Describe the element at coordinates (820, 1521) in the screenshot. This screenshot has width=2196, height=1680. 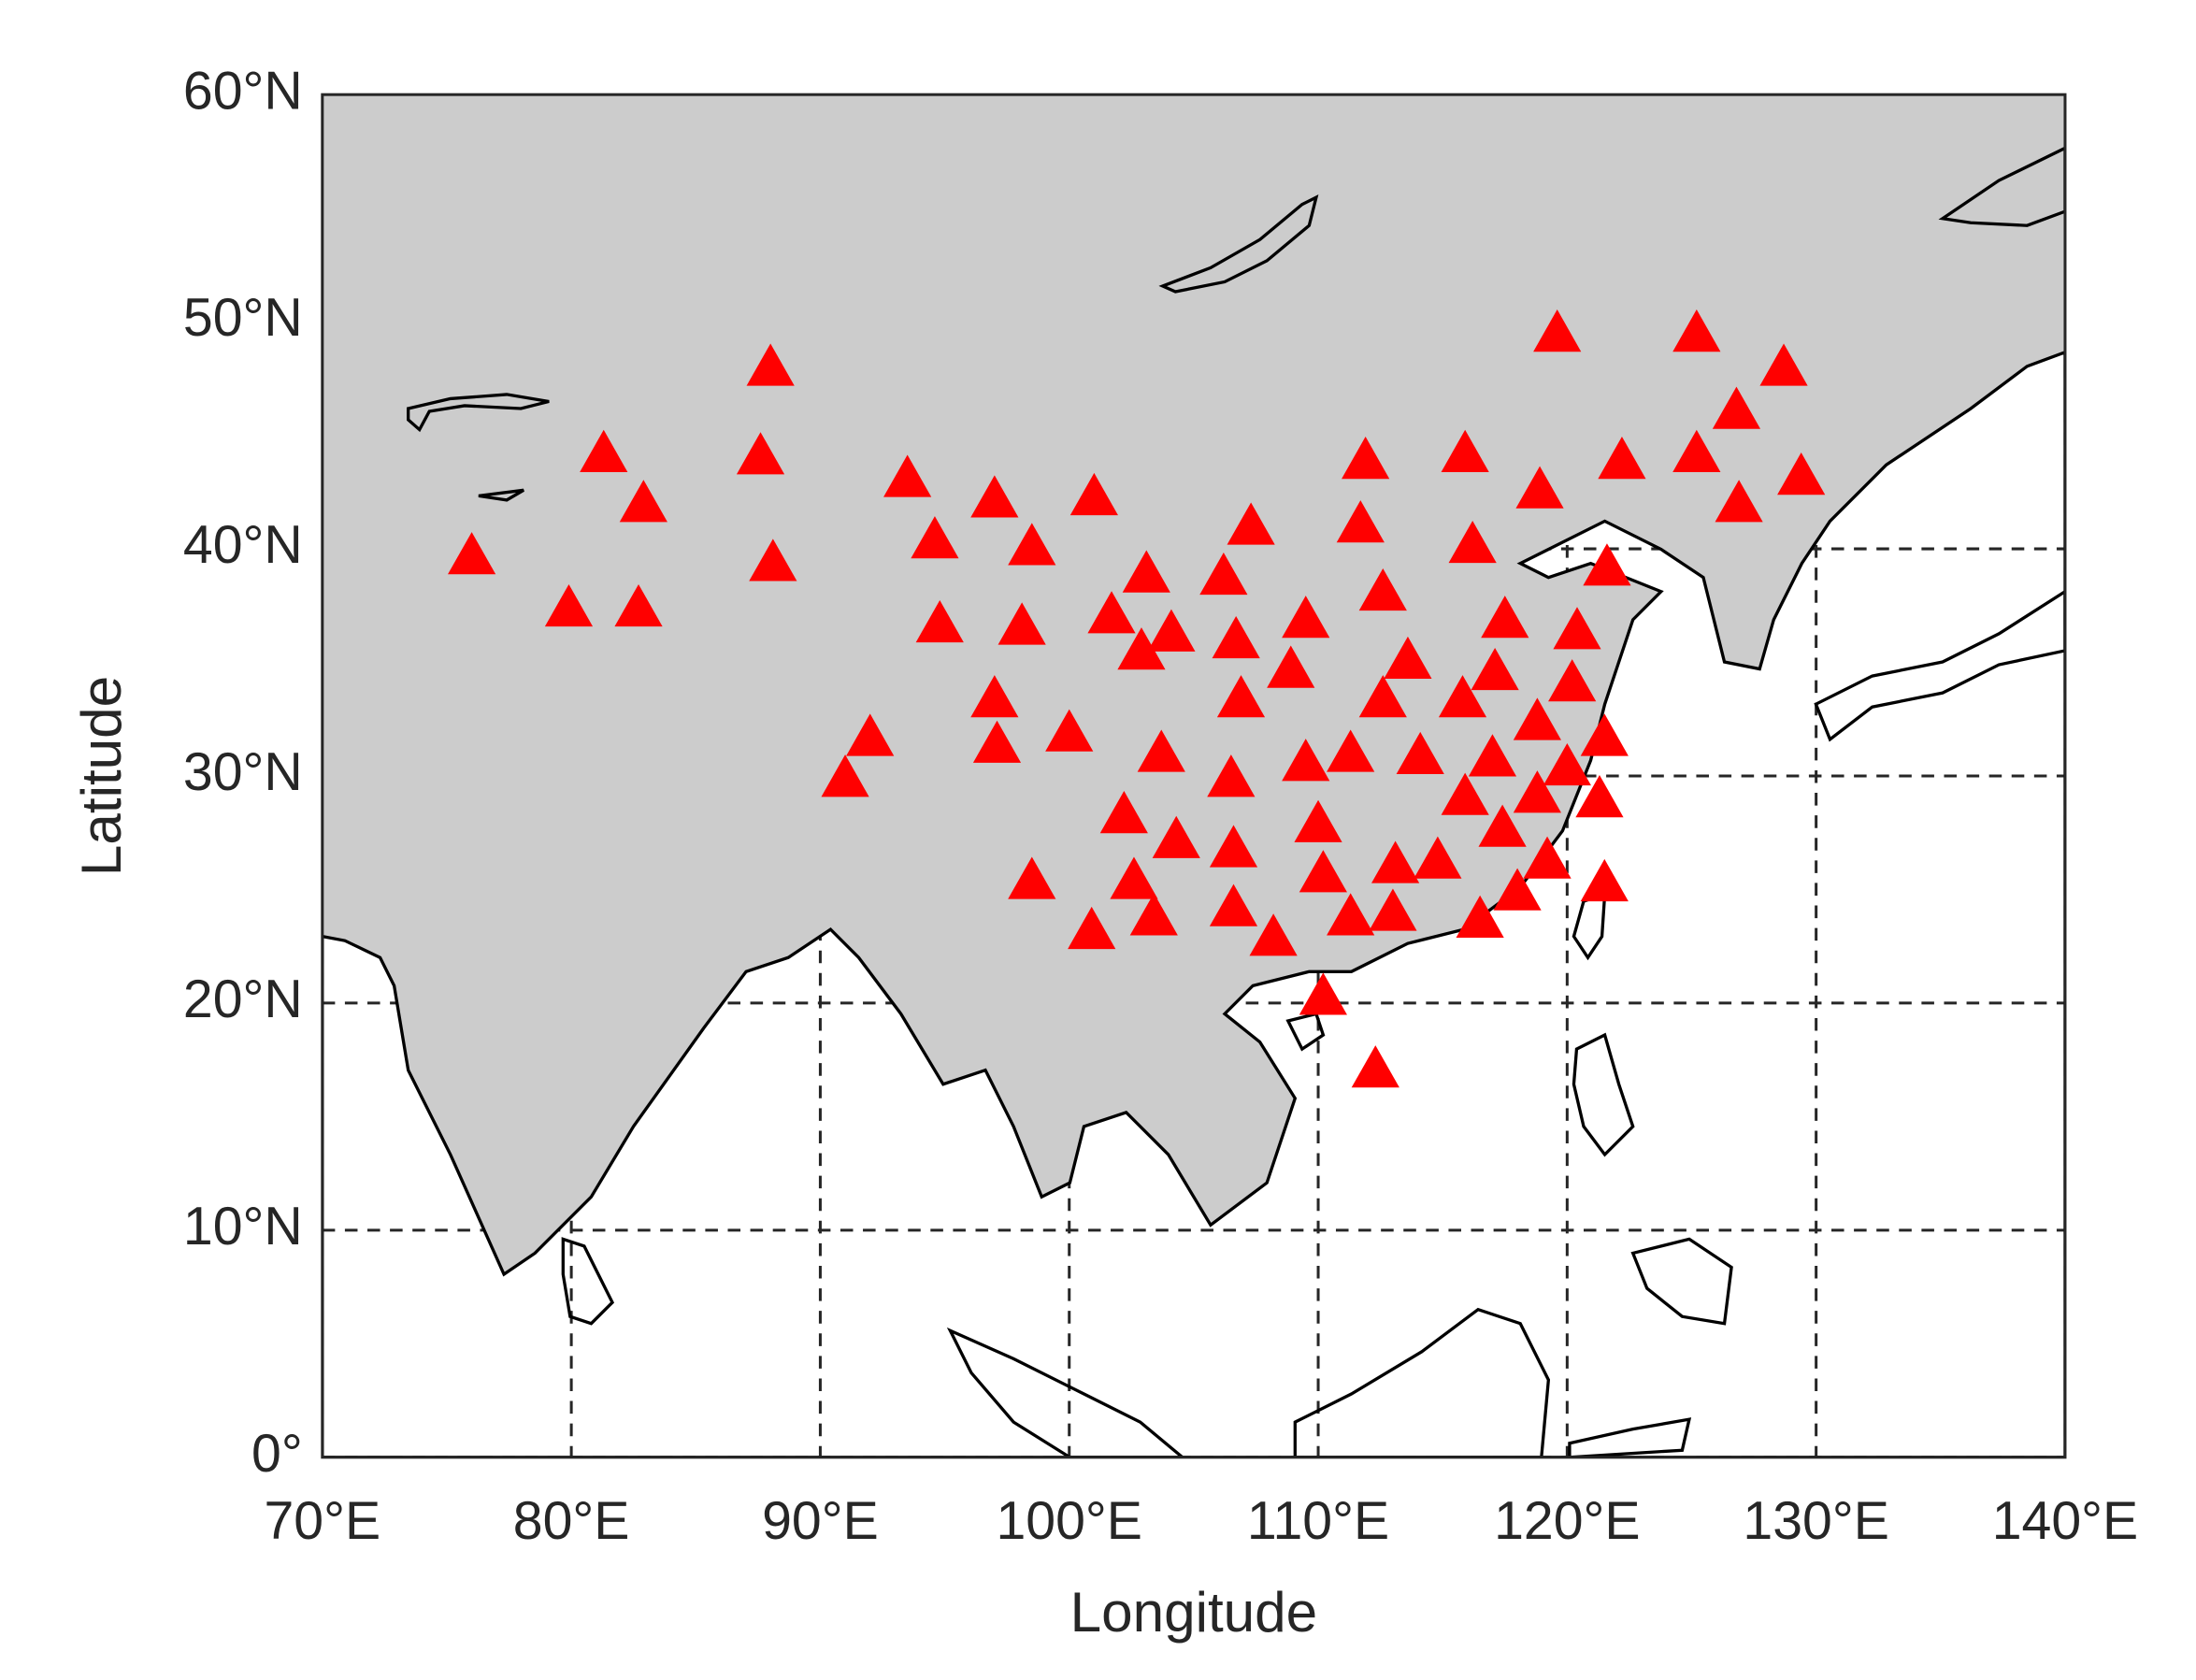
I see `x-tick-label: 90°E` at that location.